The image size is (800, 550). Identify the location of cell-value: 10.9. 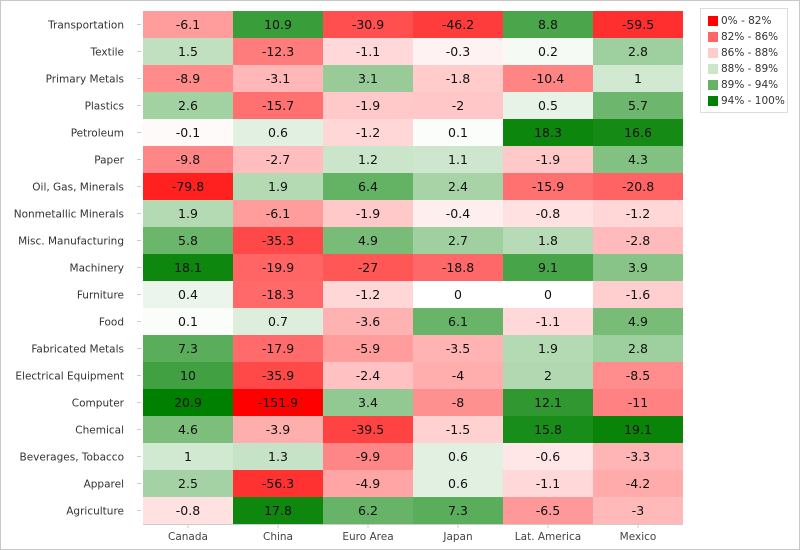
(278, 24).